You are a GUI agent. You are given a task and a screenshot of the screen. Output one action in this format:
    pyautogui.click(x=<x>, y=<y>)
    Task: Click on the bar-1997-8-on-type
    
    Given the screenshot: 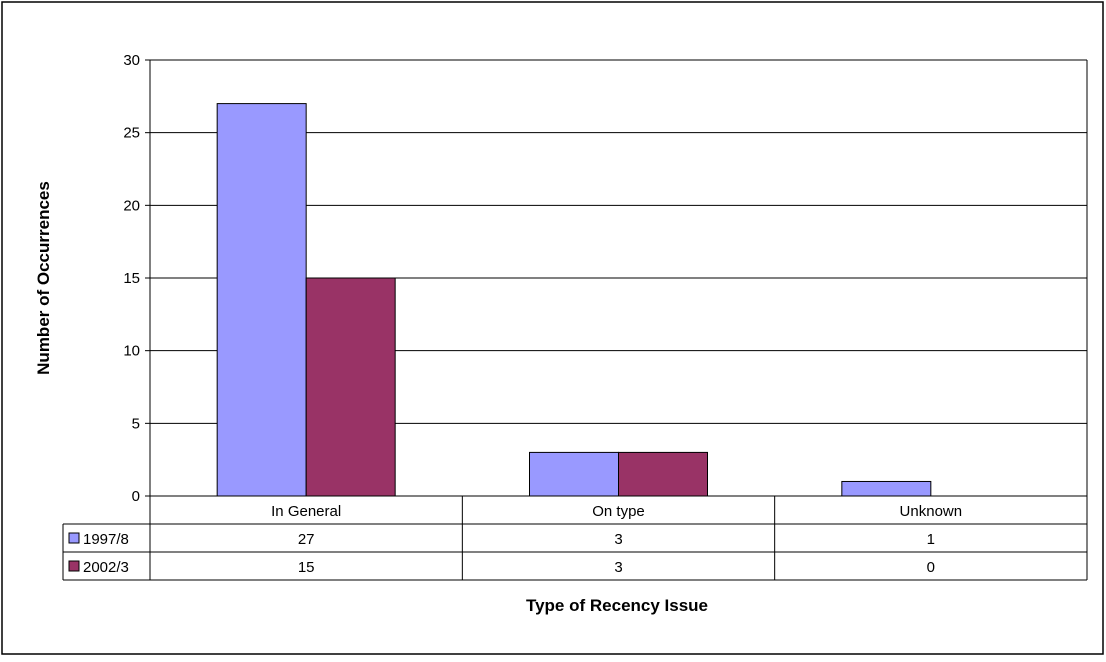 What is the action you would take?
    pyautogui.click(x=574, y=474)
    